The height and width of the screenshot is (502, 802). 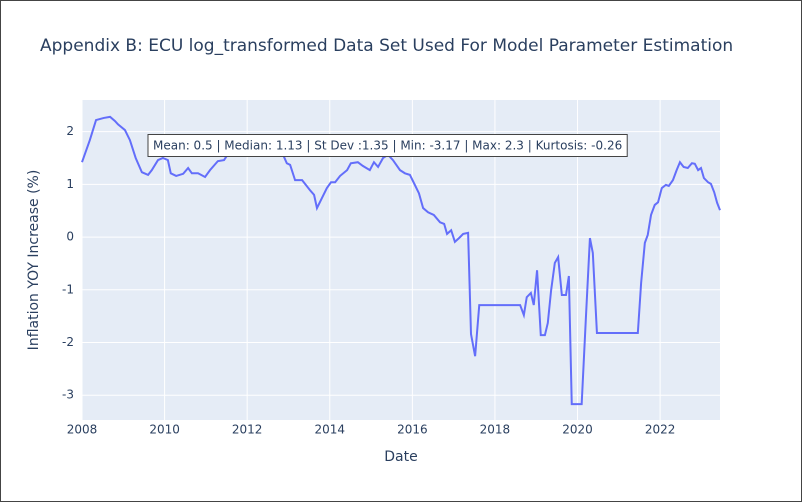 I want to click on y-tick-label: -3, so click(x=68, y=395).